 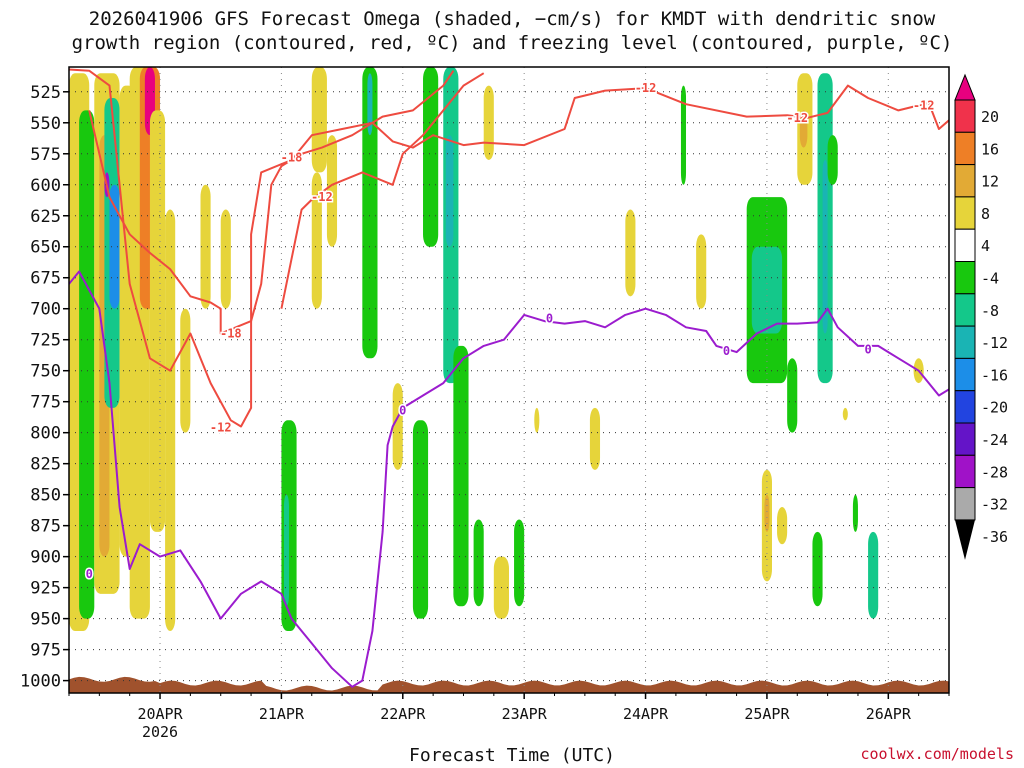 I want to click on credit-link: coolwx.com/models, so click(x=937, y=754).